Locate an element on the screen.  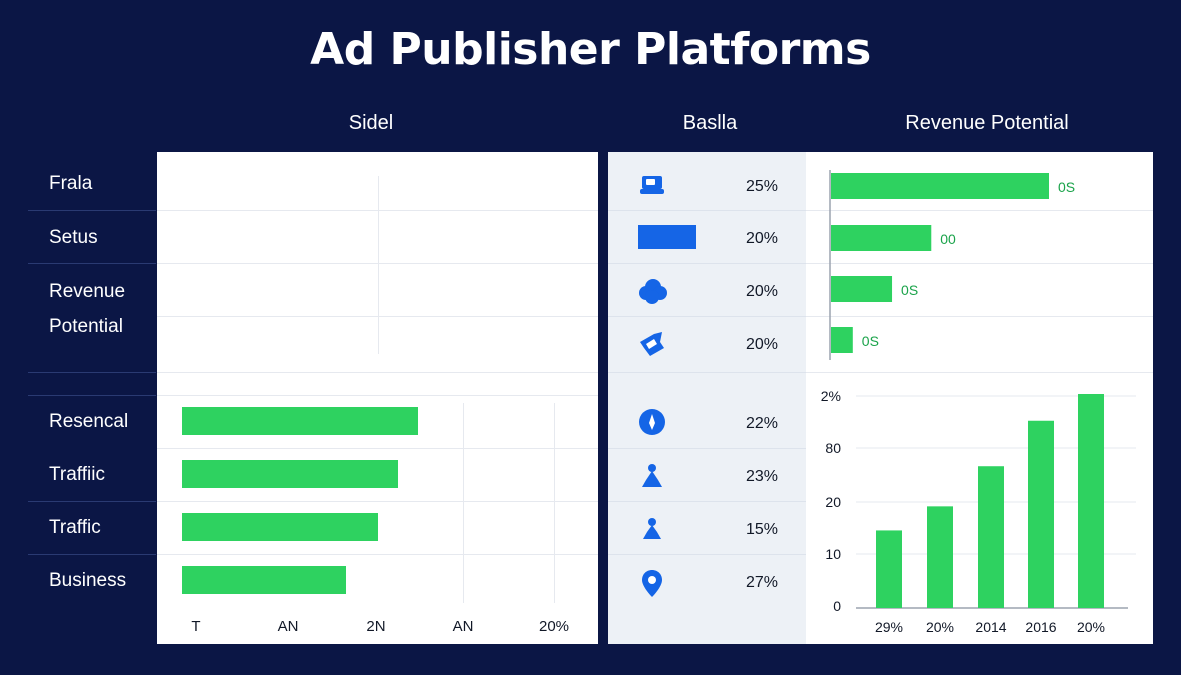
row-label-potential: Potential is located at coordinates (86, 326).